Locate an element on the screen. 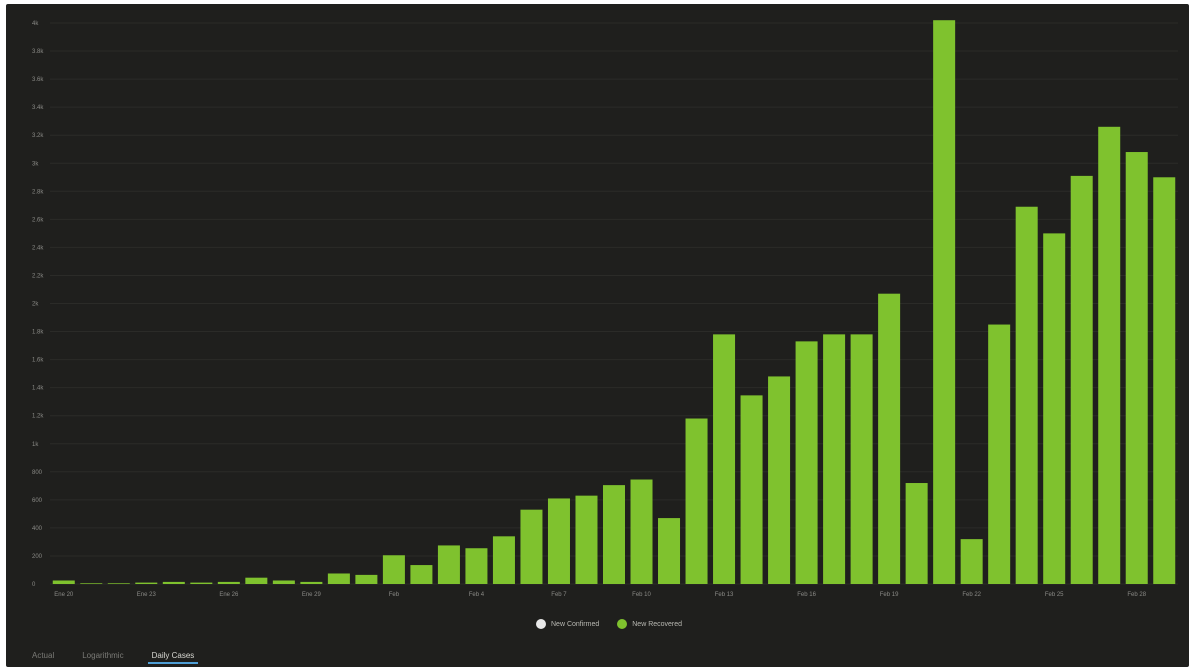 The image size is (1193, 671). y-tick-label: 2k is located at coordinates (35, 305).